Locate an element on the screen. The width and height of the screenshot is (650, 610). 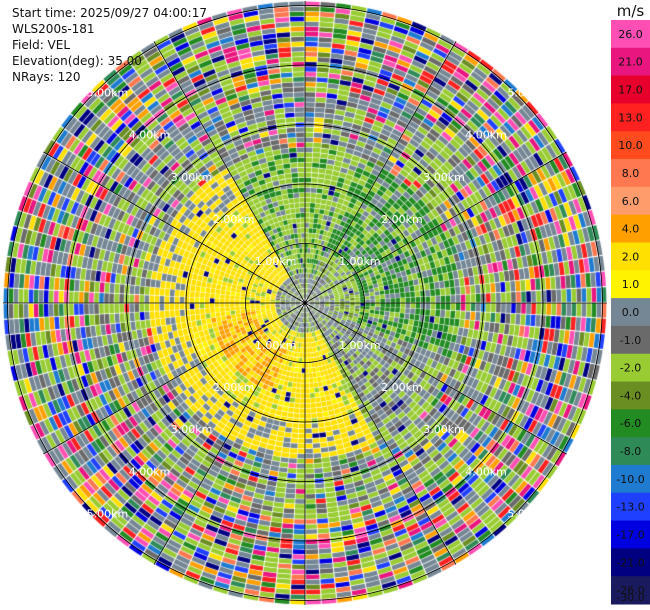
nrays-text: NRays: 120 is located at coordinates (46, 77).